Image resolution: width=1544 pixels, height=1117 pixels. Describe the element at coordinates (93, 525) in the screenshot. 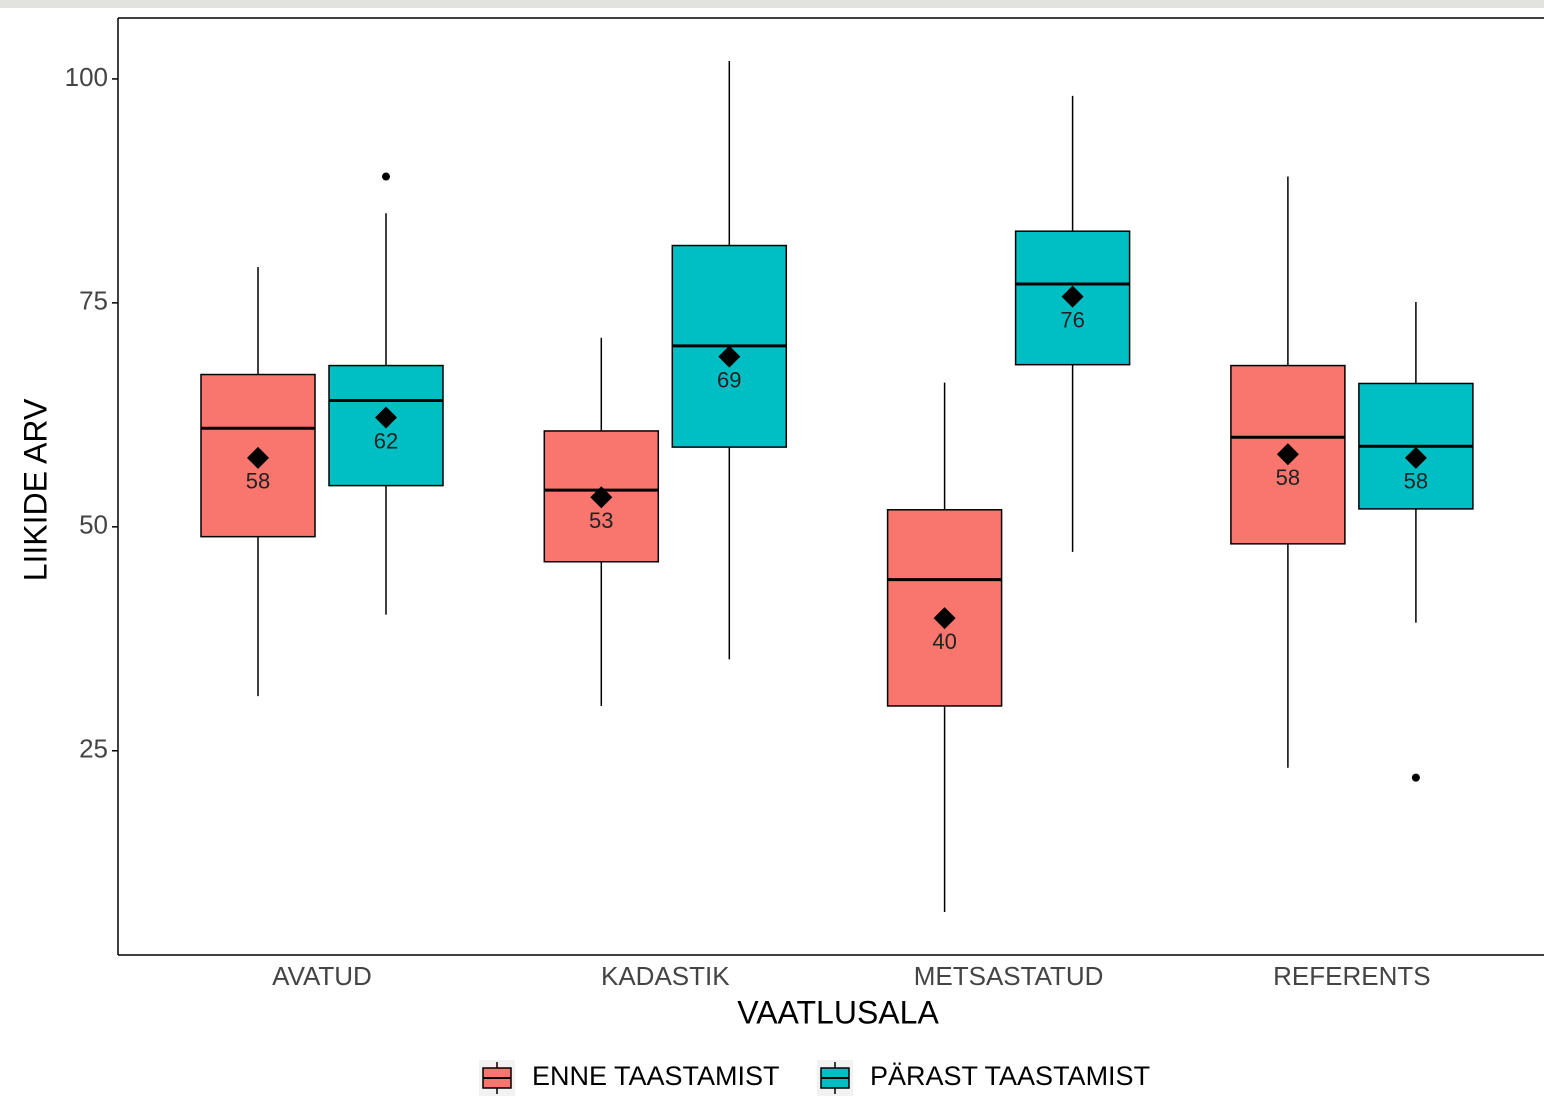

I see `y-tick-label: 50` at that location.